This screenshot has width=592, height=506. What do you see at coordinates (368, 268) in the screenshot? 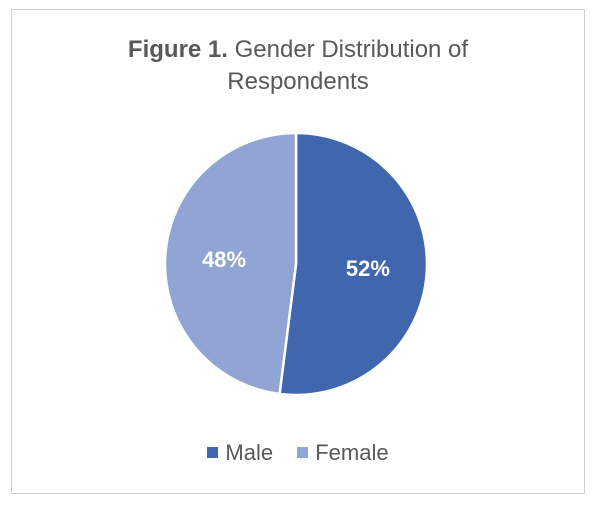
I see `data-label-male: 52%` at bounding box center [368, 268].